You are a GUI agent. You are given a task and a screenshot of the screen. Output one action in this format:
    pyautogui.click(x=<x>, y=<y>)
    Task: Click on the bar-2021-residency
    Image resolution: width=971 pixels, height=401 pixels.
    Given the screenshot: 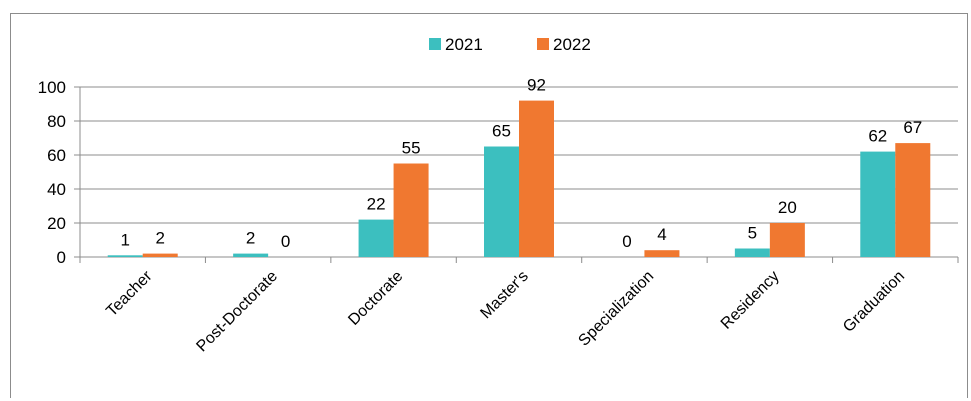 What is the action you would take?
    pyautogui.click(x=752, y=252)
    